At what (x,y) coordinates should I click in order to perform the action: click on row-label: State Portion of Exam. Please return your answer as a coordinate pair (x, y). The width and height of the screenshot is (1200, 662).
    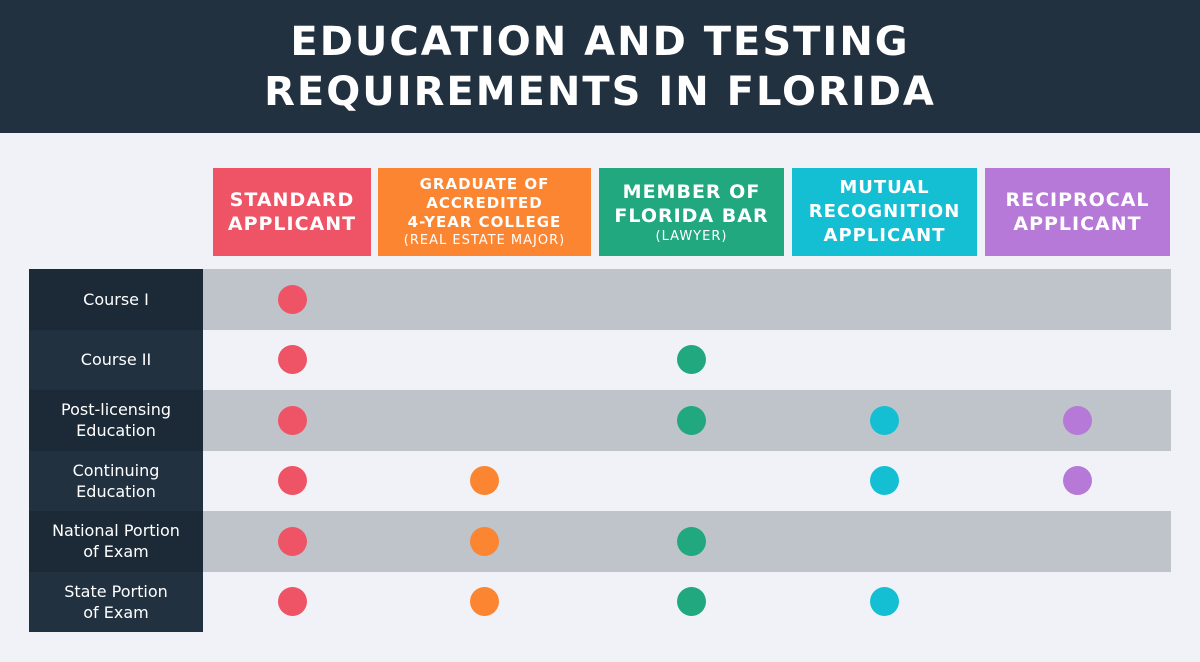
    Looking at the image, I should click on (116, 601).